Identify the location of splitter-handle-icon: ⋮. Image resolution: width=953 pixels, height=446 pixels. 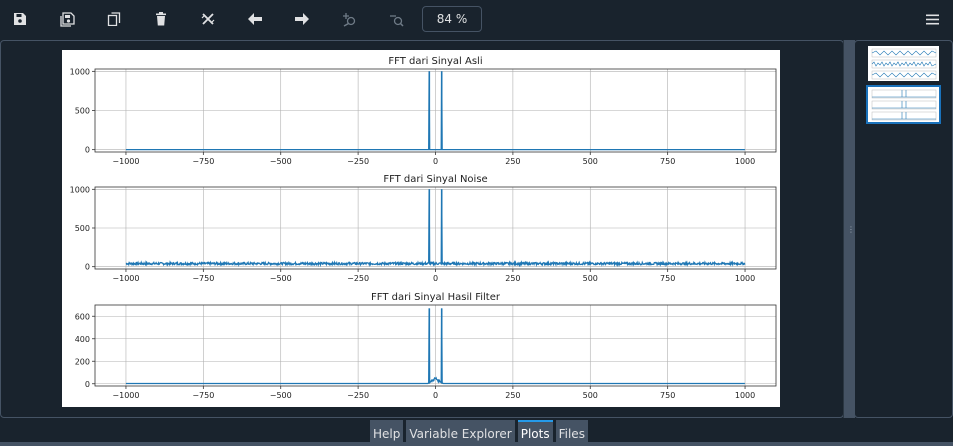
(851, 230).